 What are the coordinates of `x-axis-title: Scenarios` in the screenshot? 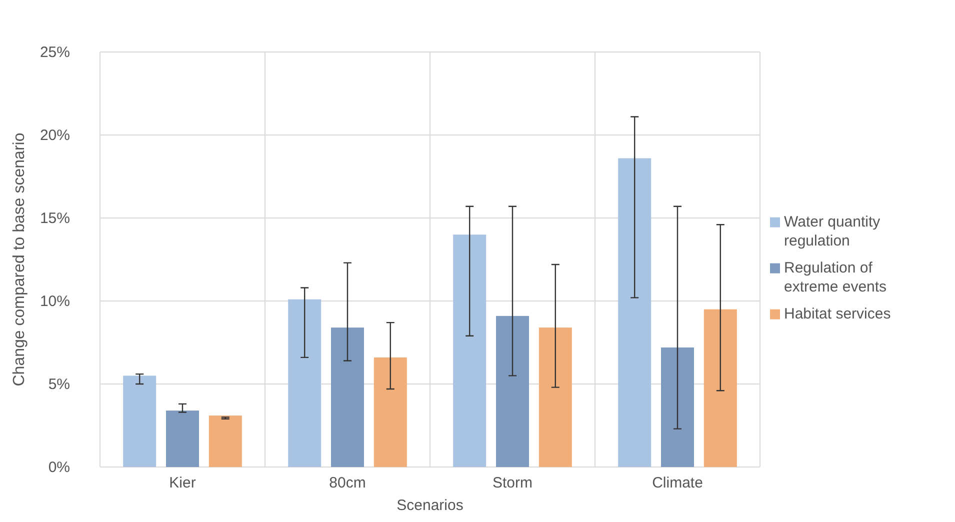 It's located at (430, 505).